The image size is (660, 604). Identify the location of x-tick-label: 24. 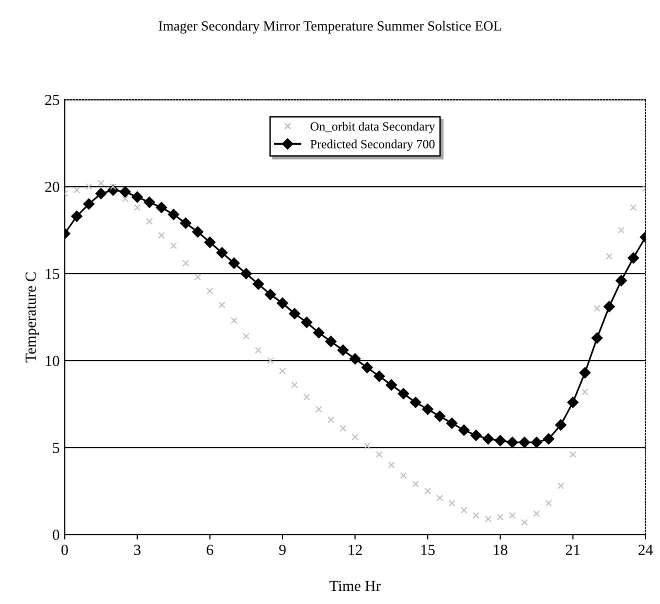
(645, 549).